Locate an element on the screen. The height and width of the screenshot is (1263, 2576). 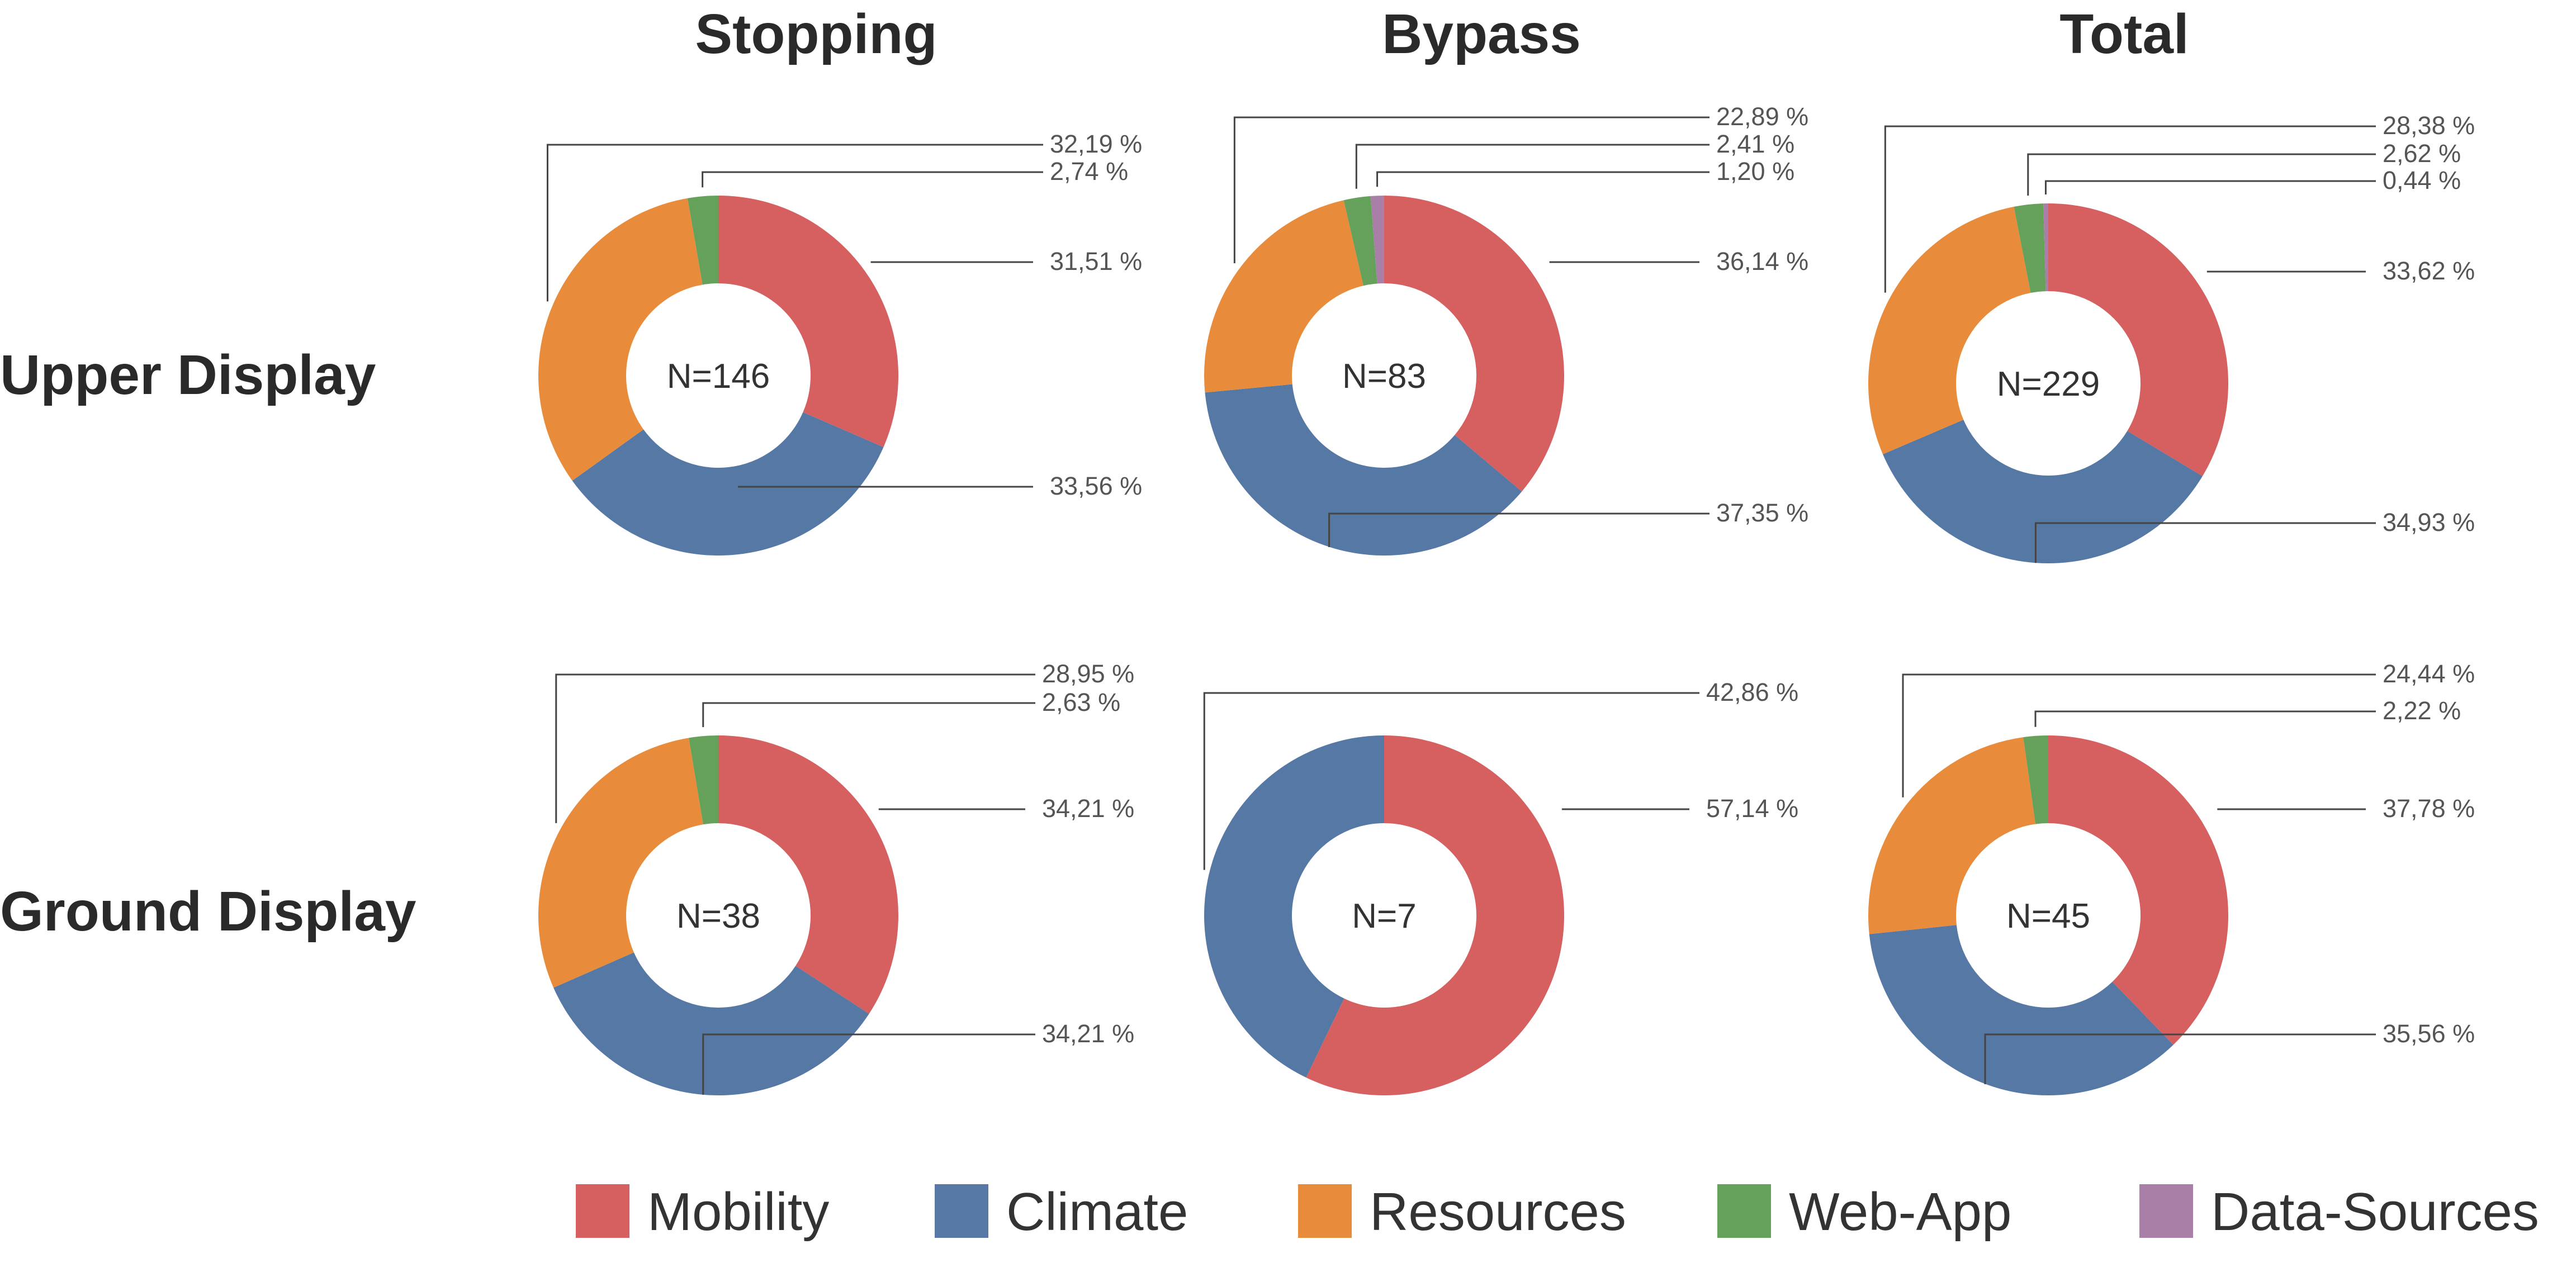
column-titles: Stopping Bypass Total is located at coordinates (1442, 34).